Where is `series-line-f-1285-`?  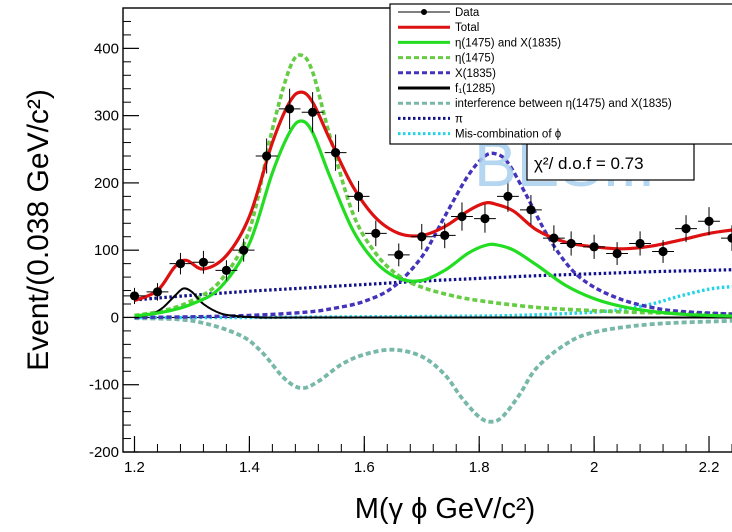
series-line-f-1285- is located at coordinates (433, 303).